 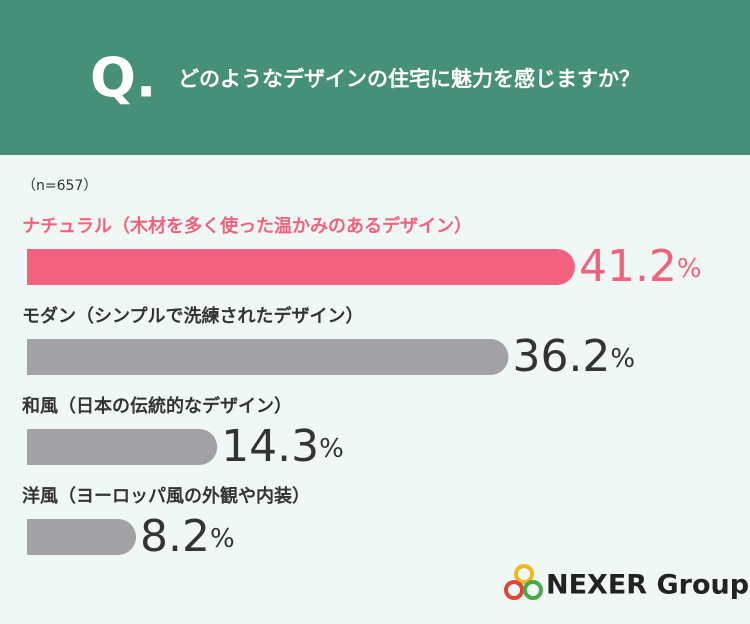 What do you see at coordinates (192, 316) in the screenshot?
I see `category-label: モダン（シンプルで洗練されたデザイン）` at bounding box center [192, 316].